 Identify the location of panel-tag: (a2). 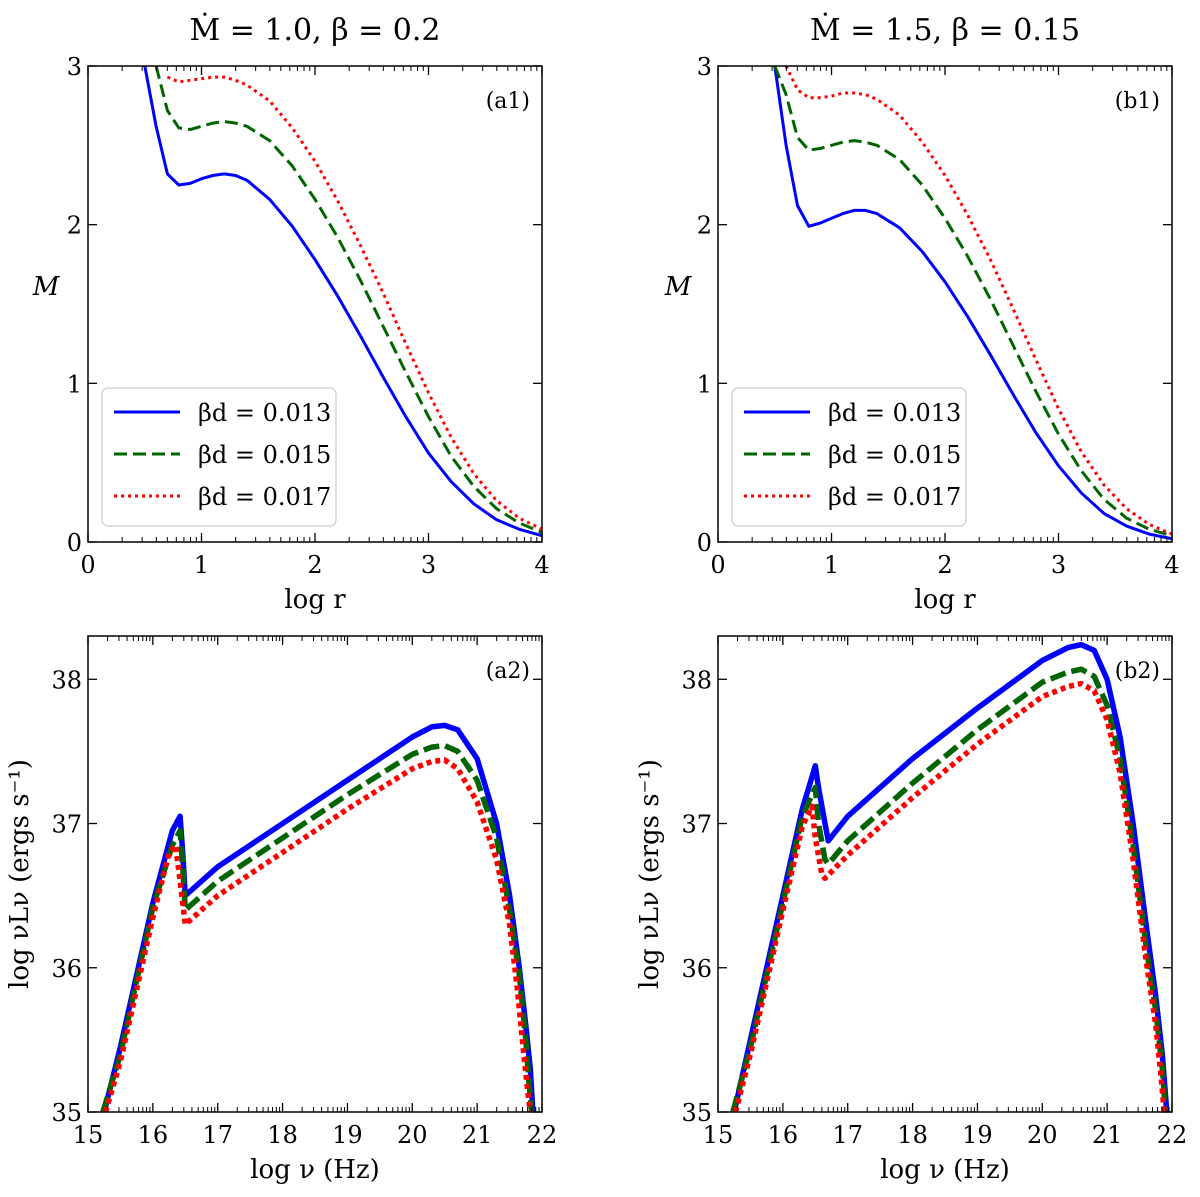
(508, 671).